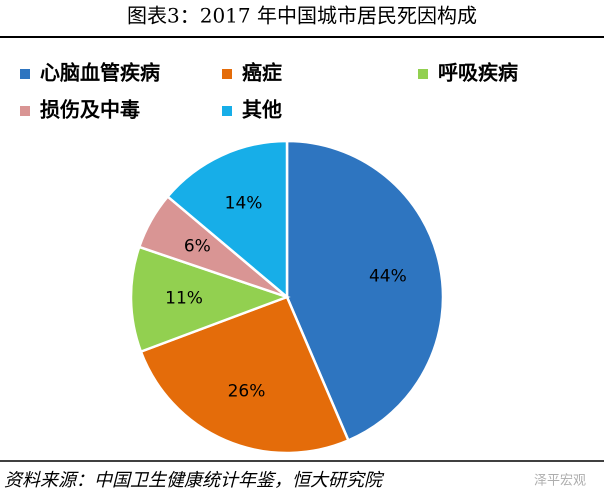 This screenshot has width=604, height=500. Describe the element at coordinates (184, 299) in the screenshot. I see `data-label: 11%` at that location.